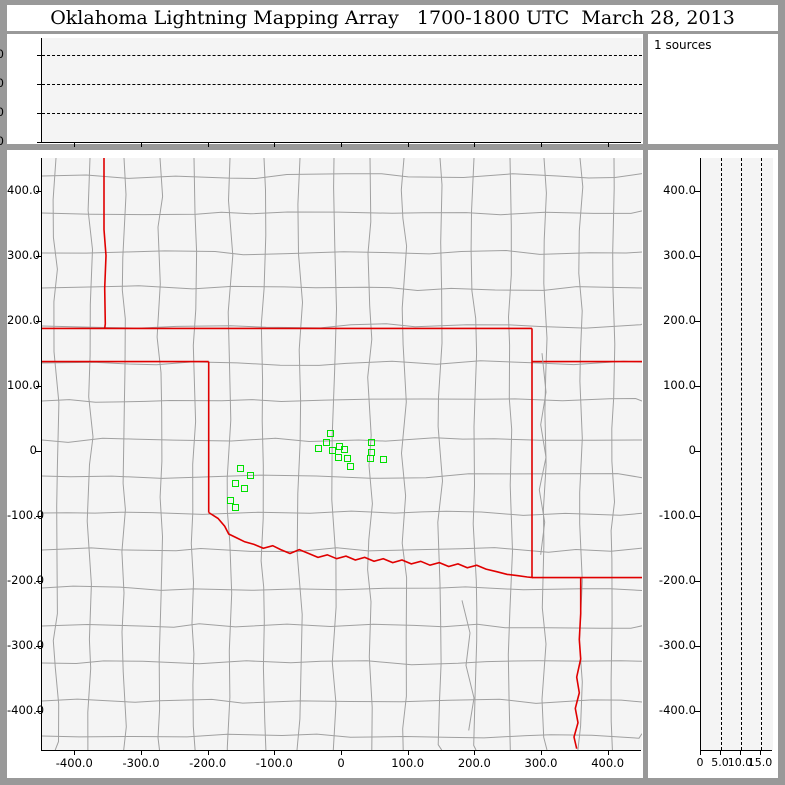 This screenshot has width=785, height=785. I want to click on count-xtick-label: 10.0, so click(740, 762).